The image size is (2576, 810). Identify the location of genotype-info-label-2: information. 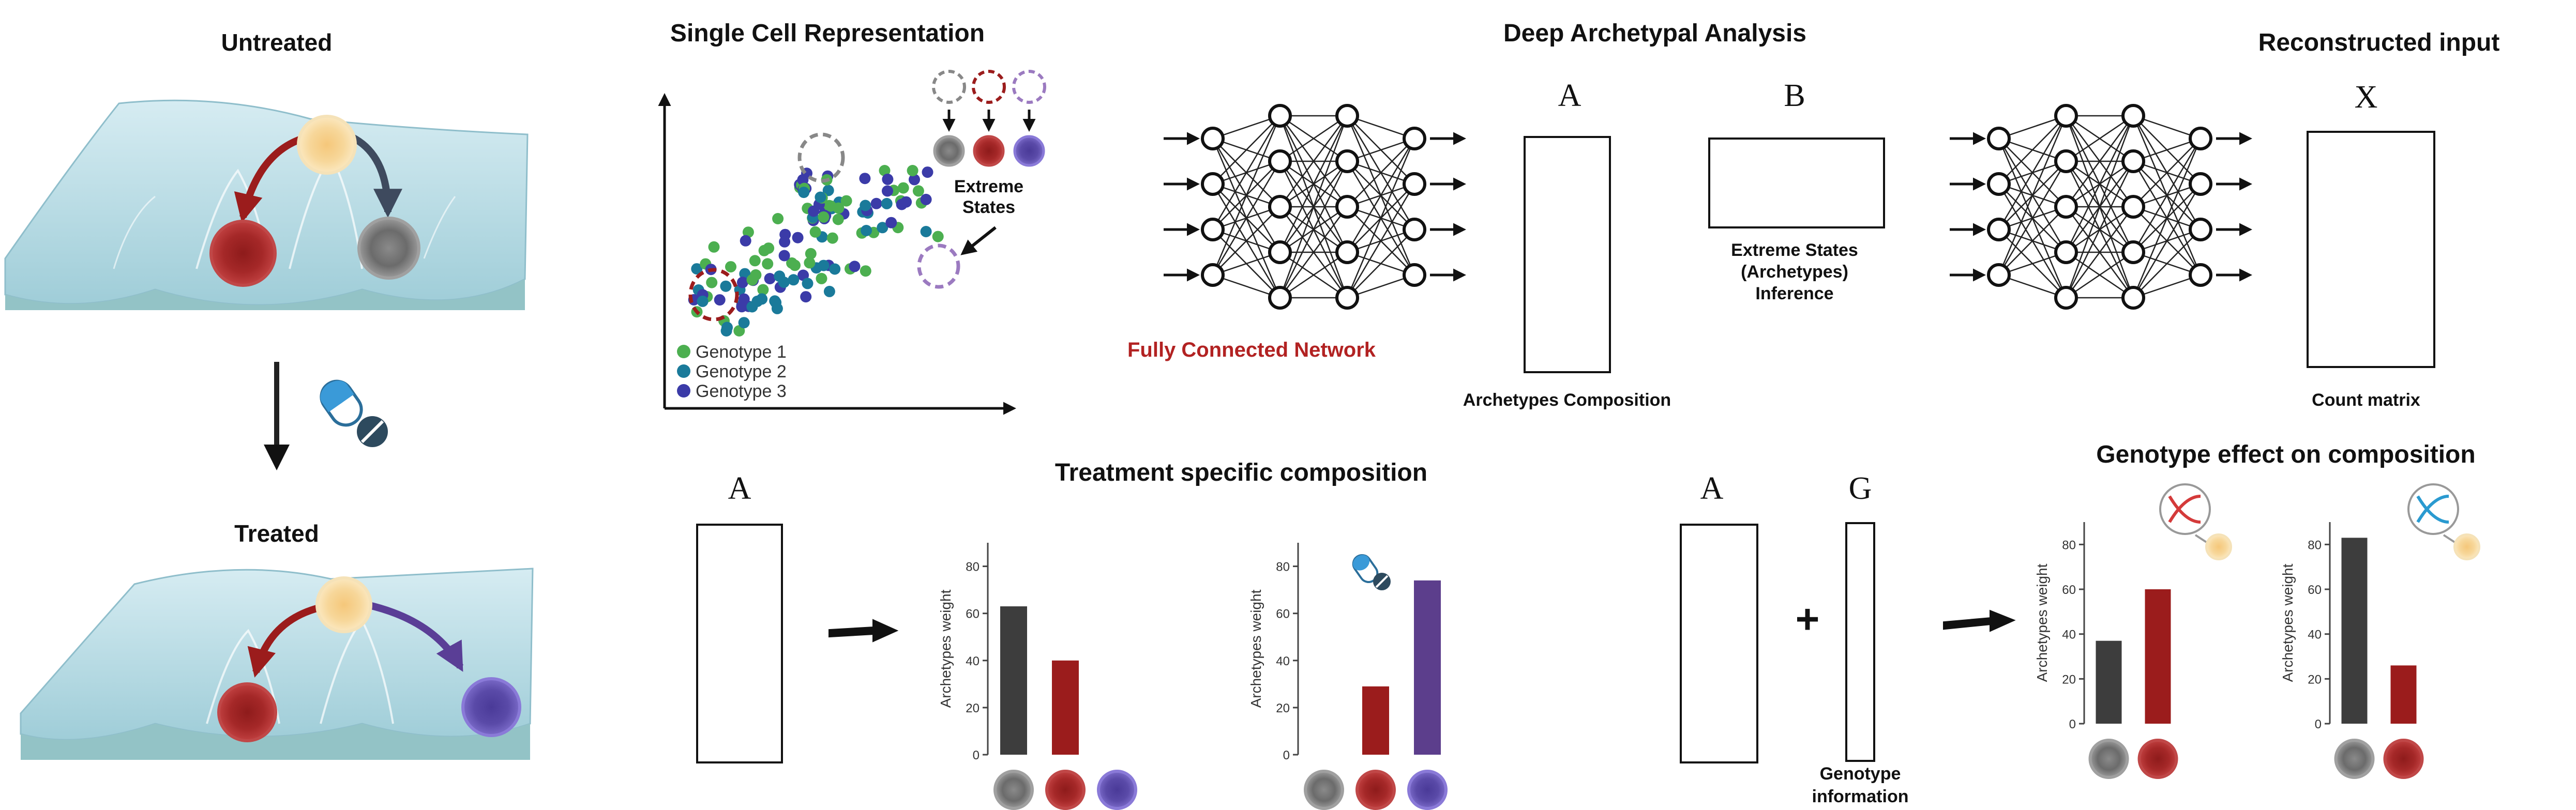
(1860, 796).